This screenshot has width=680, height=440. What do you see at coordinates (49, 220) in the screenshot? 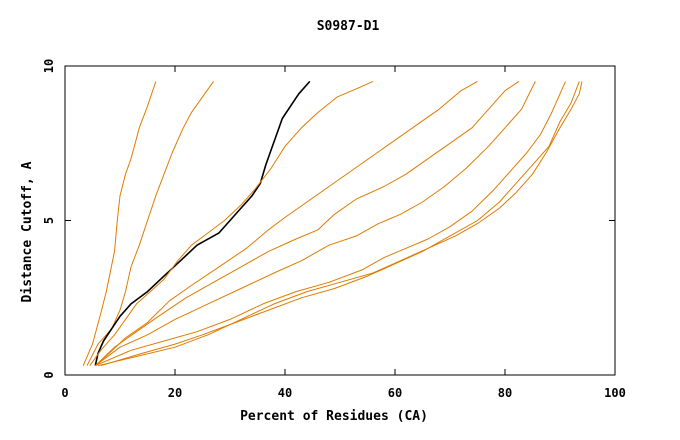
I see `y-tick-label: 5` at bounding box center [49, 220].